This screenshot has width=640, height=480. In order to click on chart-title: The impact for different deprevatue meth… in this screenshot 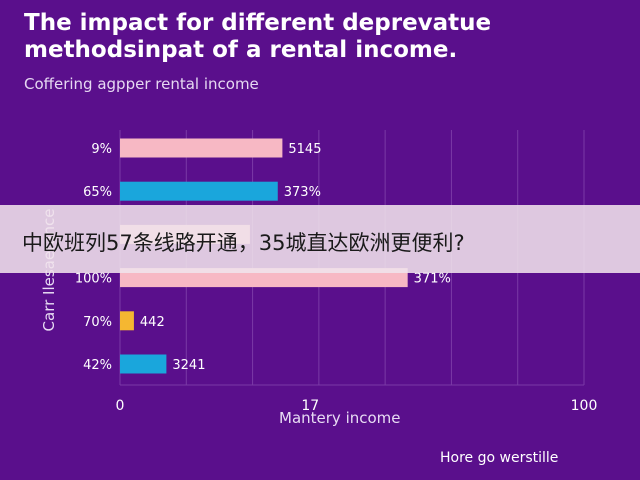, I will do `click(258, 36)`.